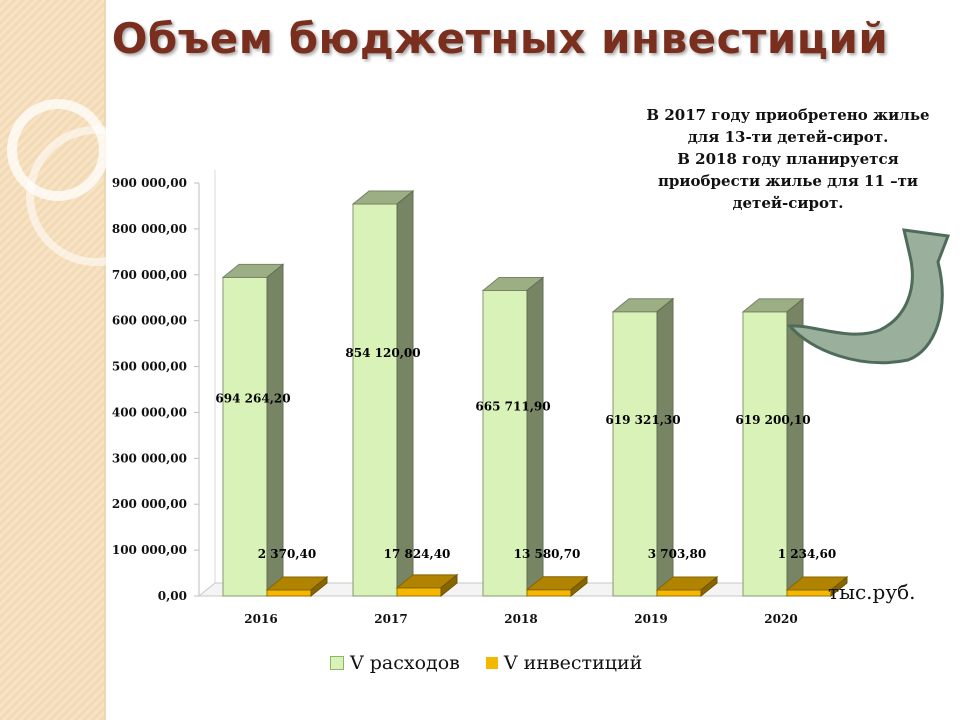  Describe the element at coordinates (149, 275) in the screenshot. I see `y-tick-label: 700 000,00` at that location.